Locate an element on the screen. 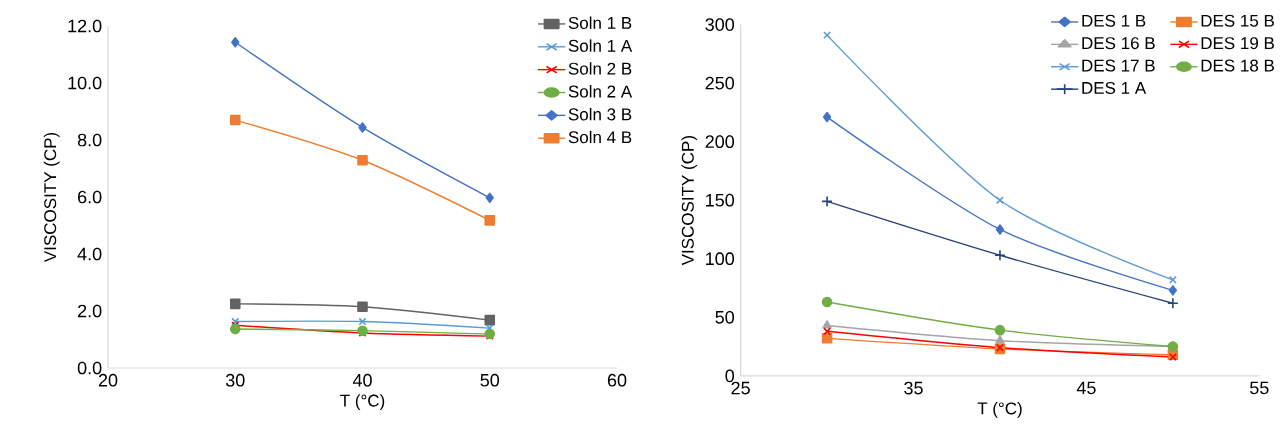  y-tick-label: 300 is located at coordinates (720, 24).